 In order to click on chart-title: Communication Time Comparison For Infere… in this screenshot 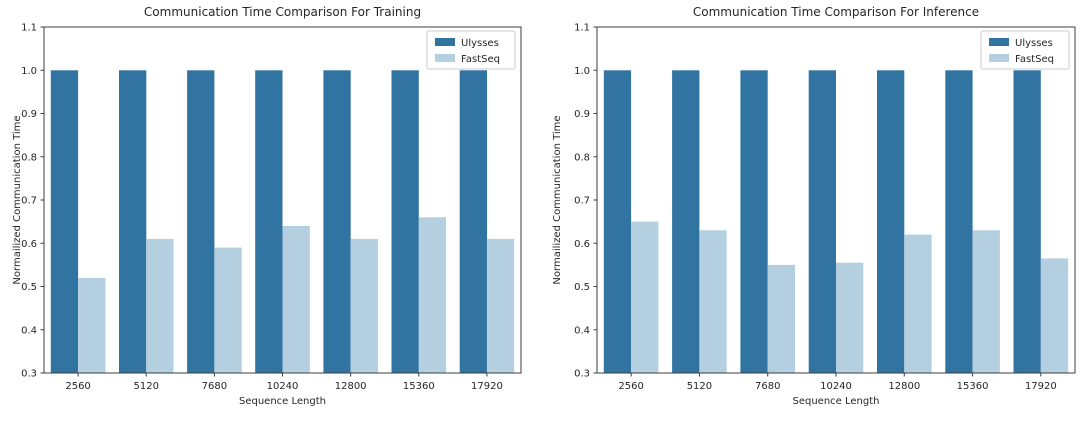, I will do `click(836, 12)`.